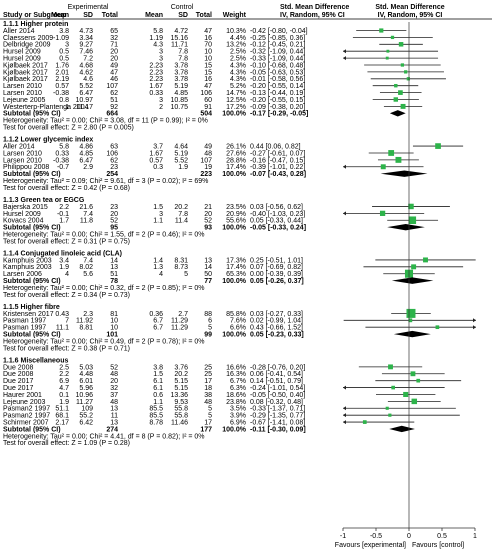  Describe the element at coordinates (86, 146) in the screenshot. I see `sd1-cell: 4.86` at that location.